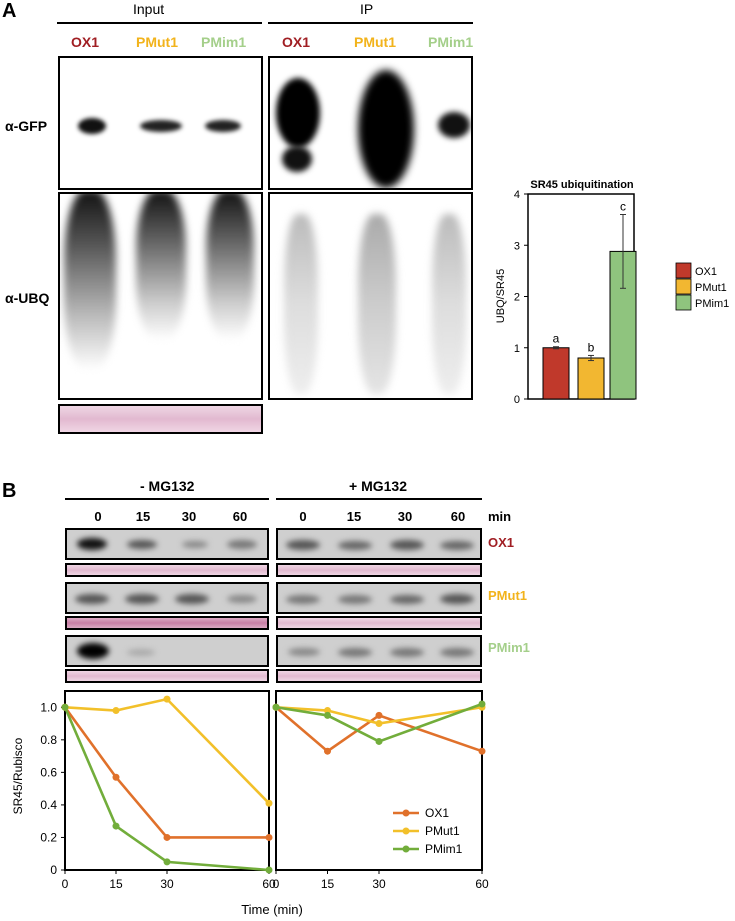 Image resolution: width=735 pixels, height=921 pixels. I want to click on significance-letter: c, so click(623, 207).